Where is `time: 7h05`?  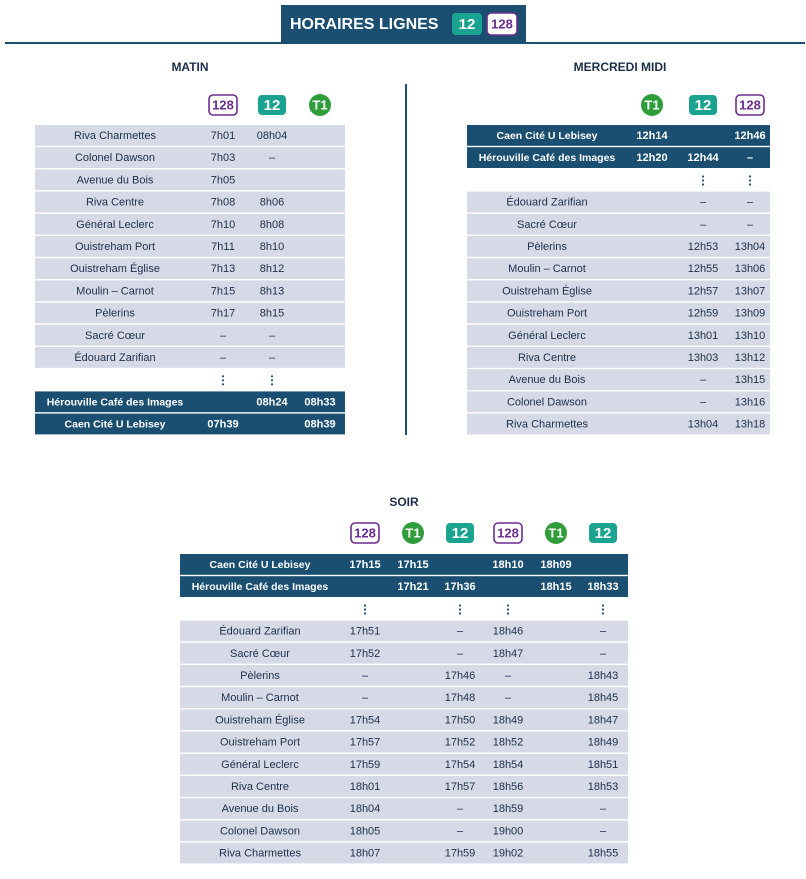
time: 7h05 is located at coordinates (223, 180).